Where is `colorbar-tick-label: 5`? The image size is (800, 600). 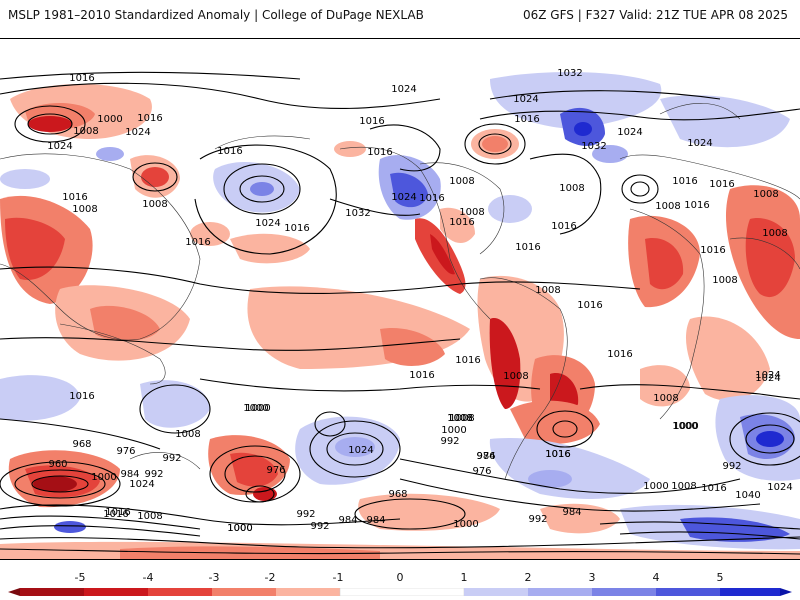
colorbar-tick-label: 5 is located at coordinates (720, 577).